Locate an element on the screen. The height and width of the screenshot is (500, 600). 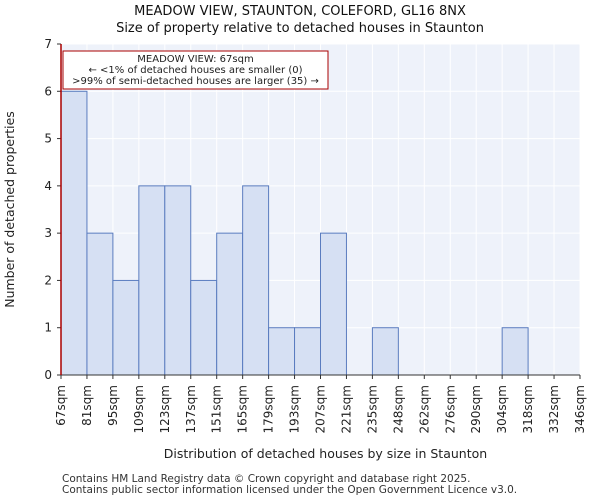
bar-137sqm is located at coordinates (204, 327).